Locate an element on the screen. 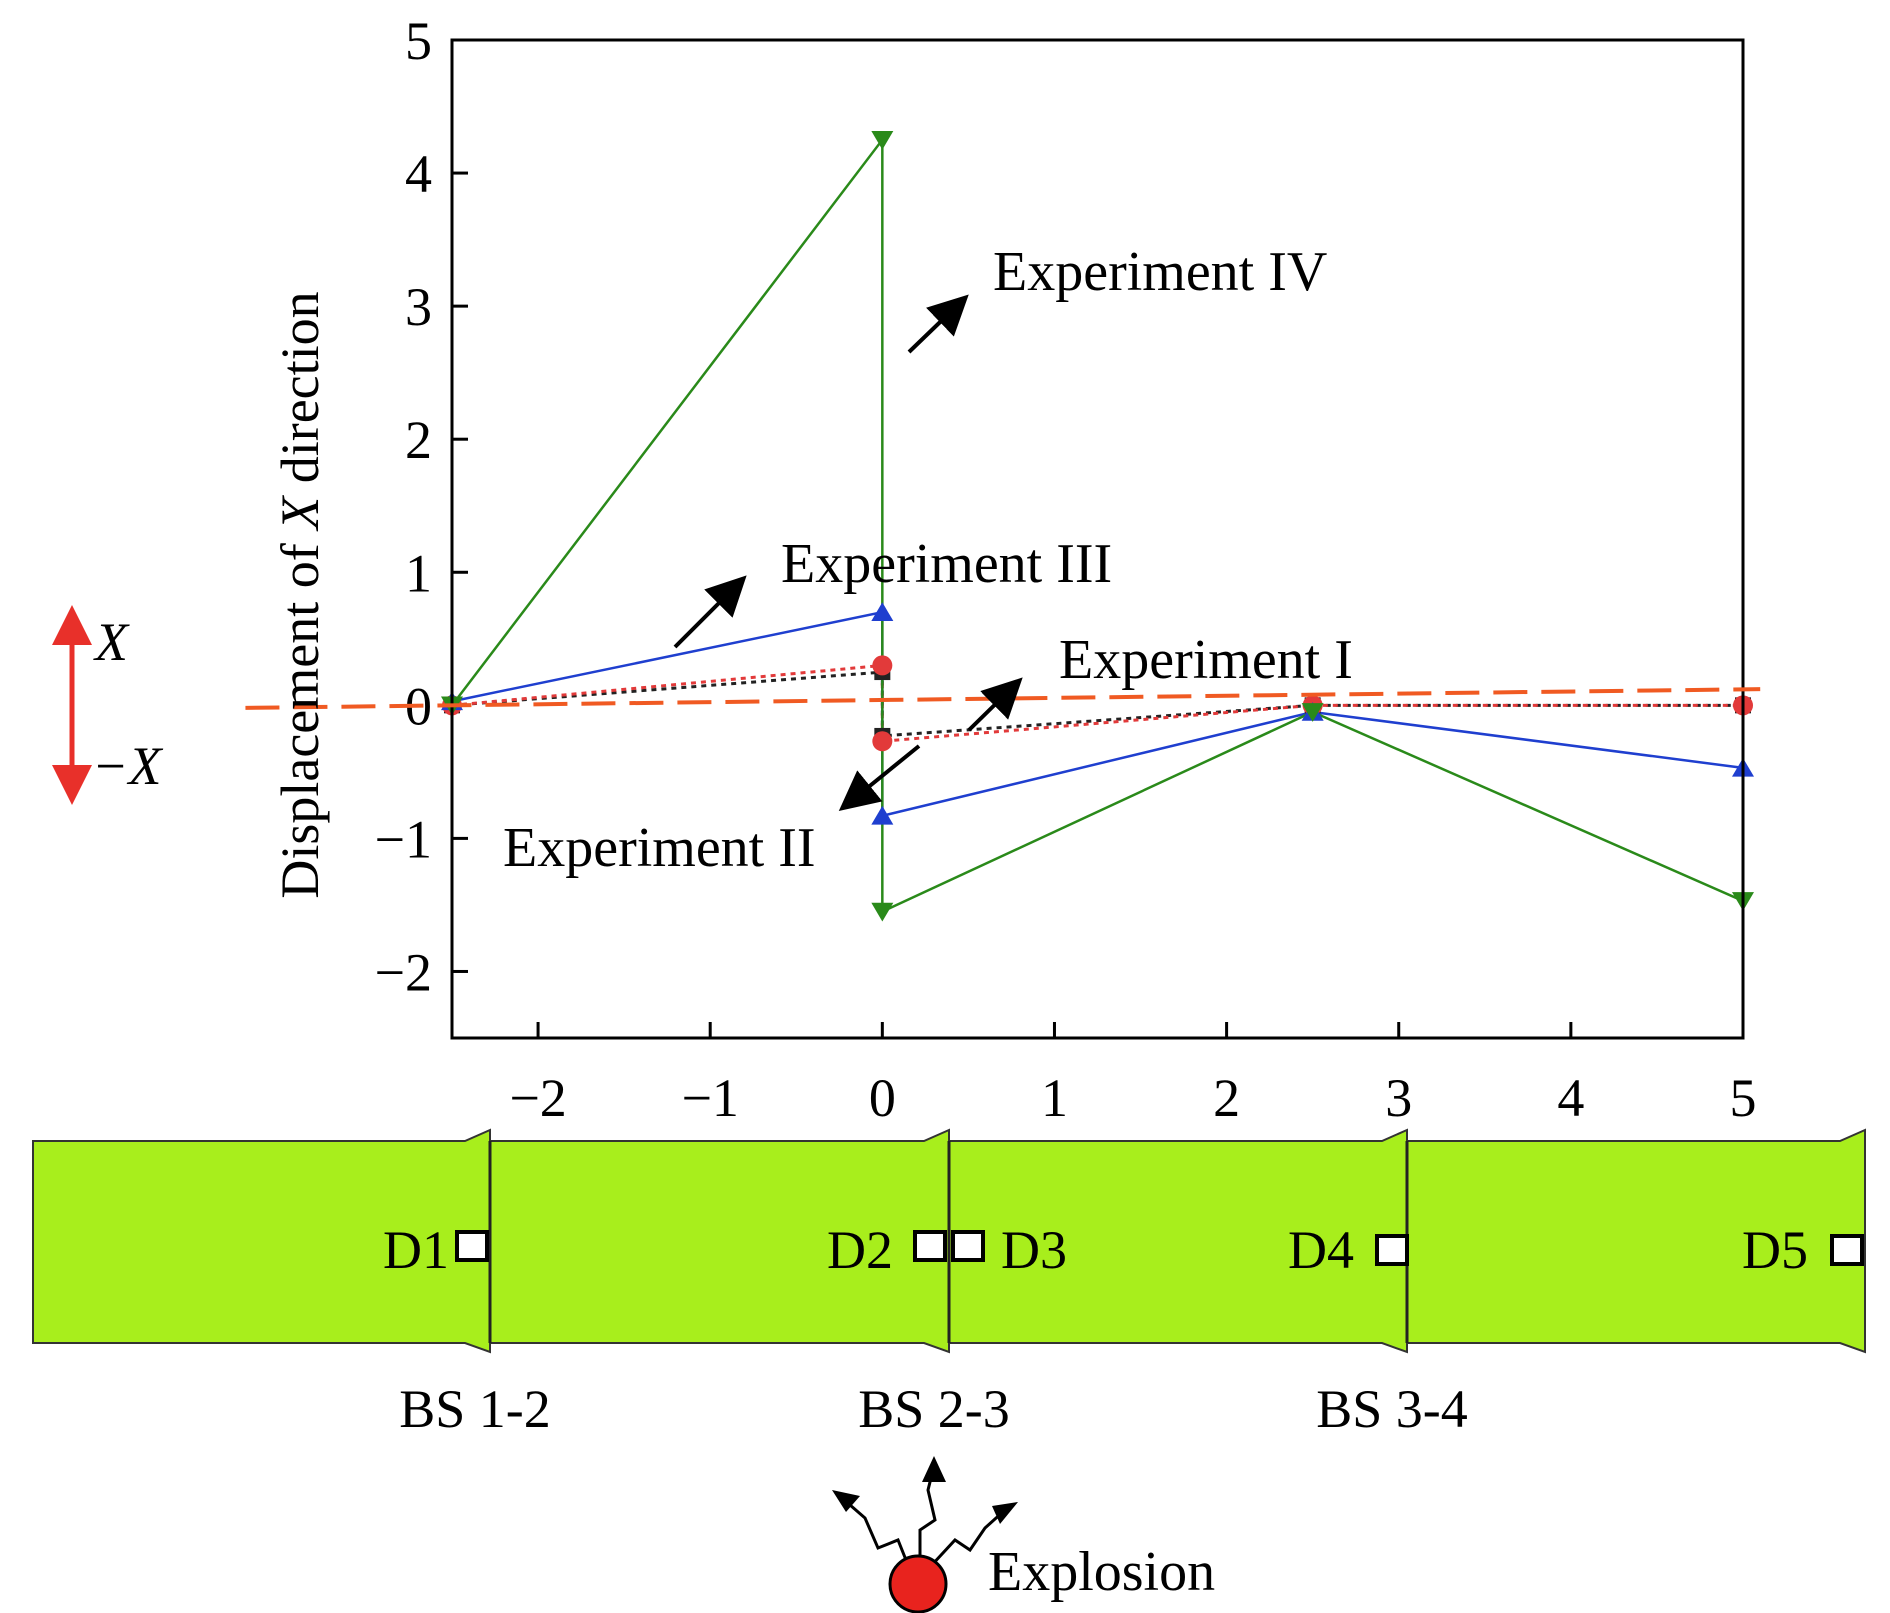 This screenshot has height=1613, width=1890. x-tick-label: 2 is located at coordinates (1226, 1098).